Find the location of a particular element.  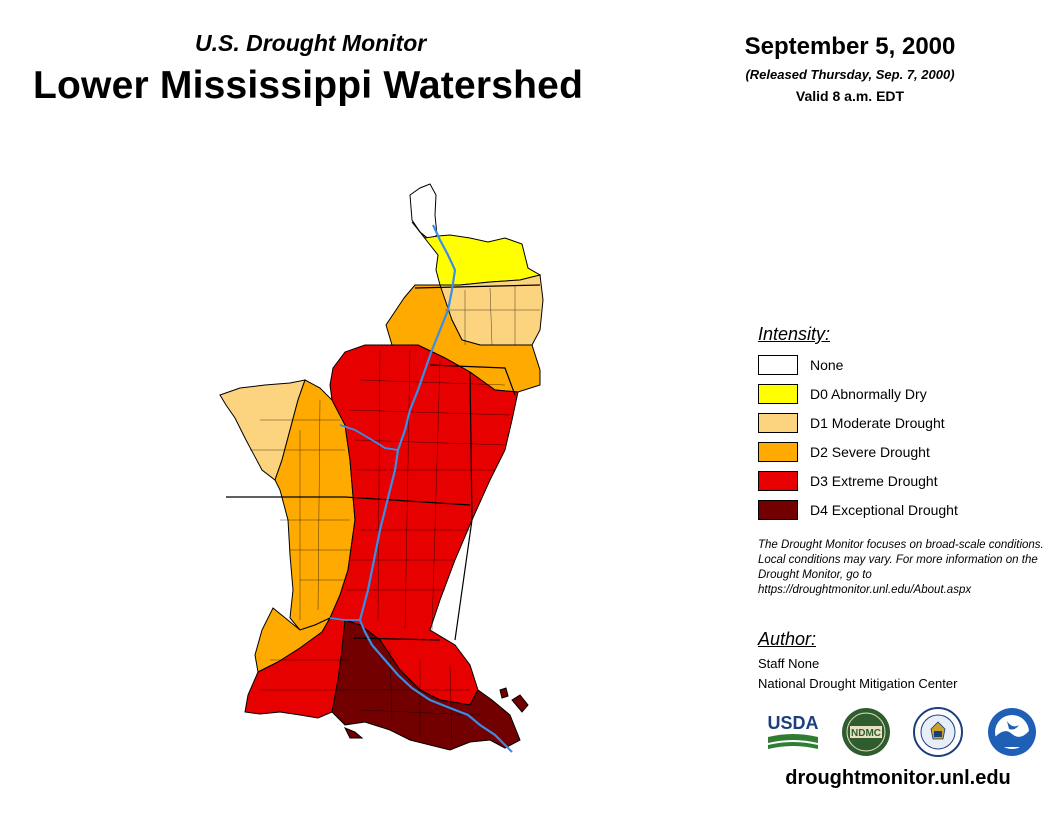

release-date: (Released Thursday, Sep. 7, 2000) is located at coordinates (850, 74).